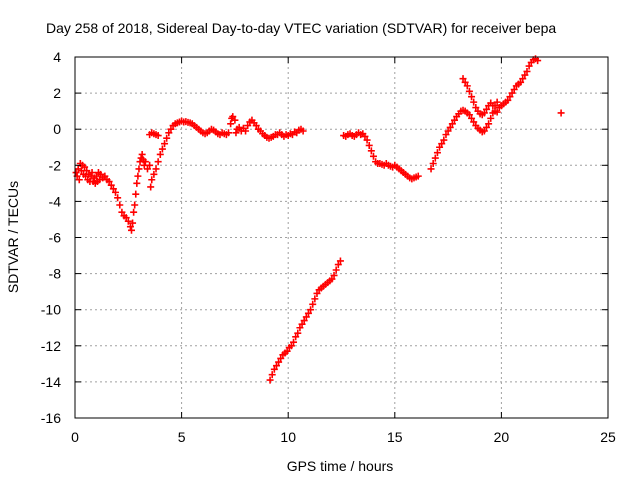 This screenshot has width=640, height=480. Describe the element at coordinates (55, 238) in the screenshot. I see `y-tick-label: -6` at that location.